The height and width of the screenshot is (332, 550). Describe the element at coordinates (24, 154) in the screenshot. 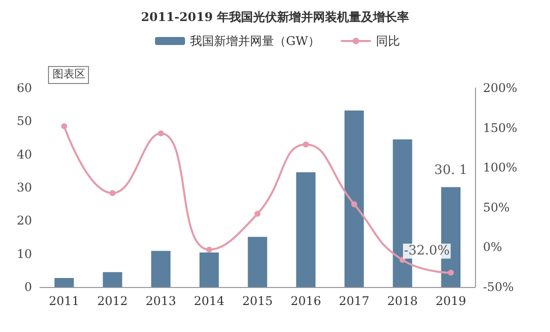

I see `y-tick-label: 40` at that location.